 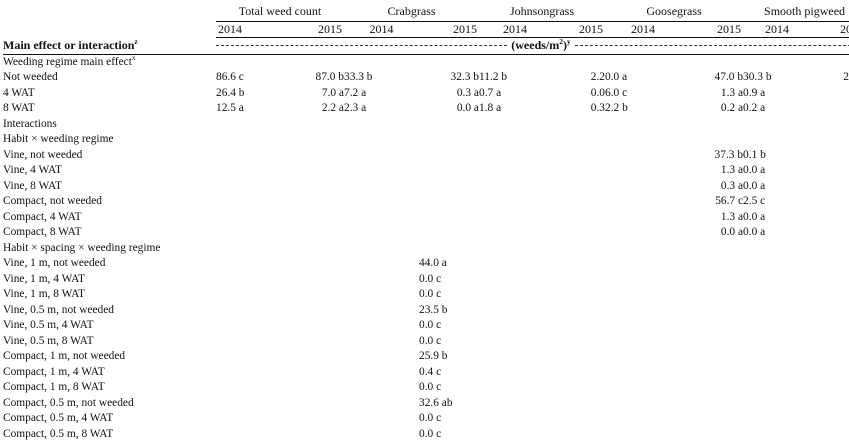 I want to click on table-cell: 7.0 a, so click(x=332, y=92).